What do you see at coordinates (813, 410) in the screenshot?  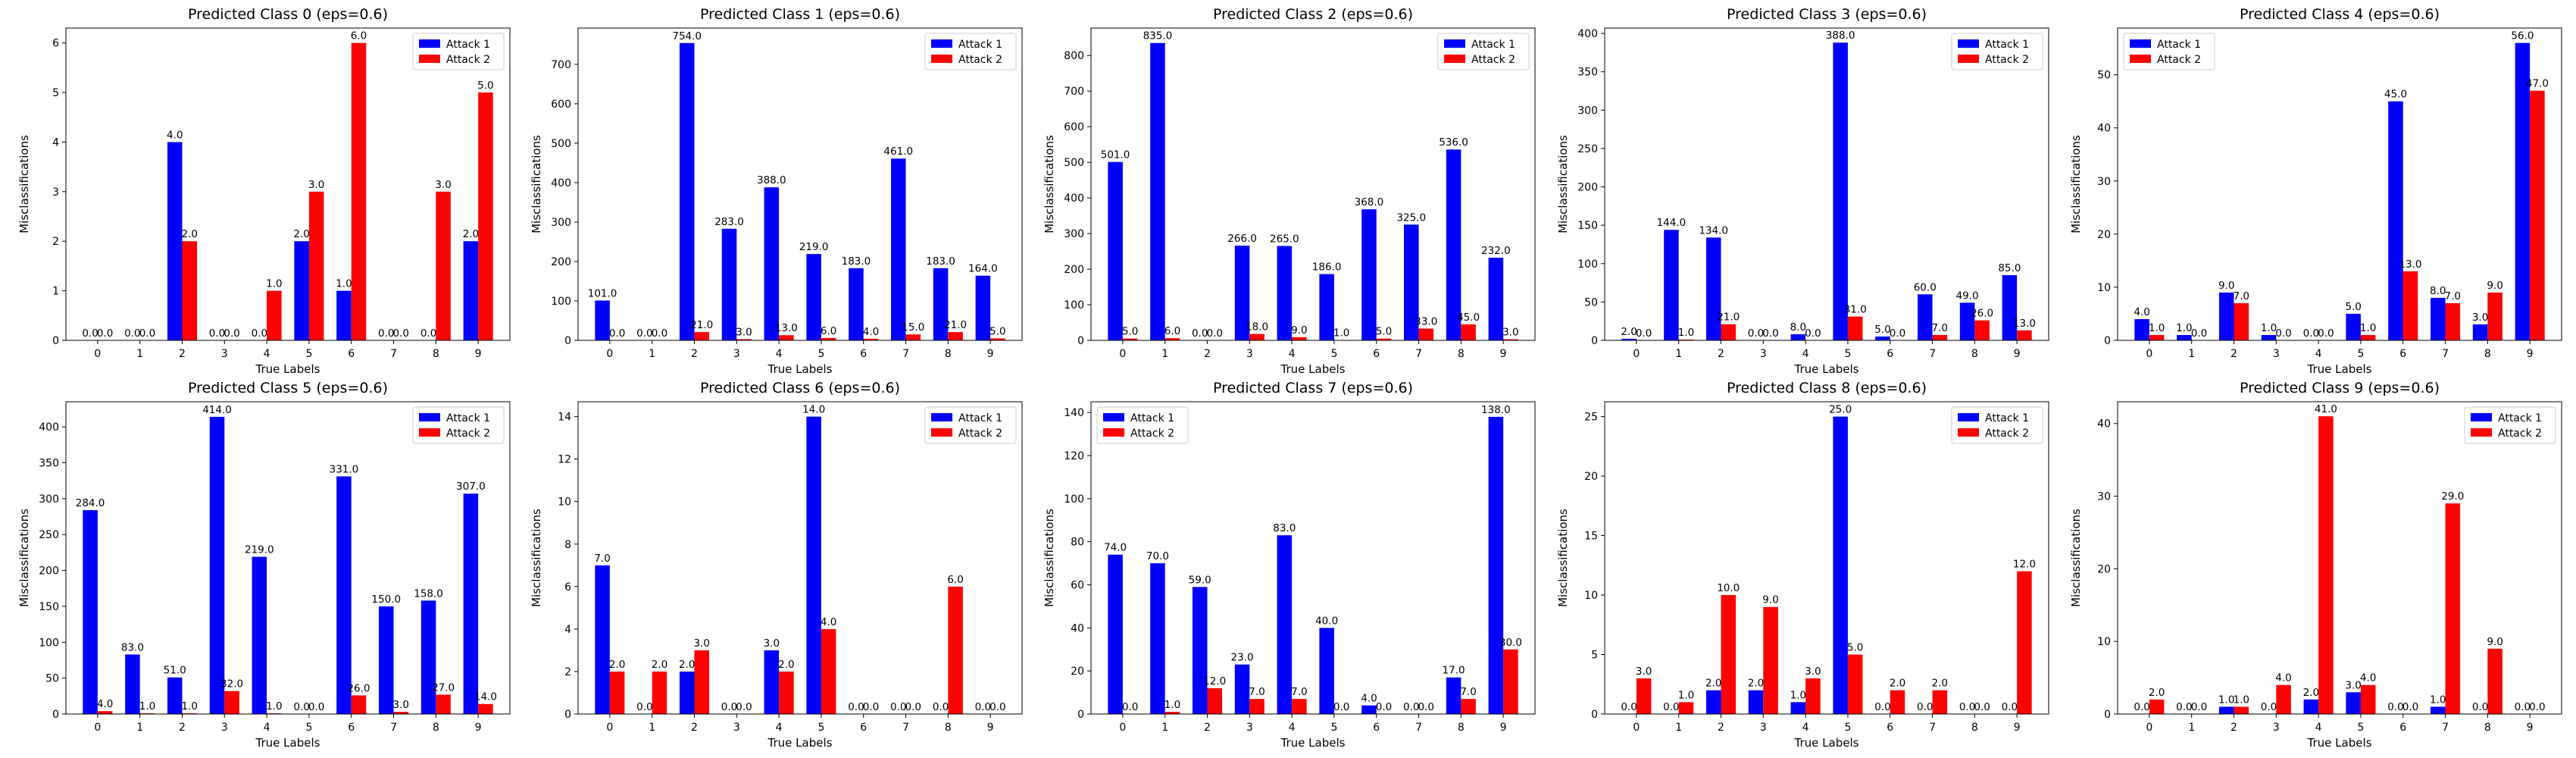 I see `data-label: 14.0` at bounding box center [813, 410].